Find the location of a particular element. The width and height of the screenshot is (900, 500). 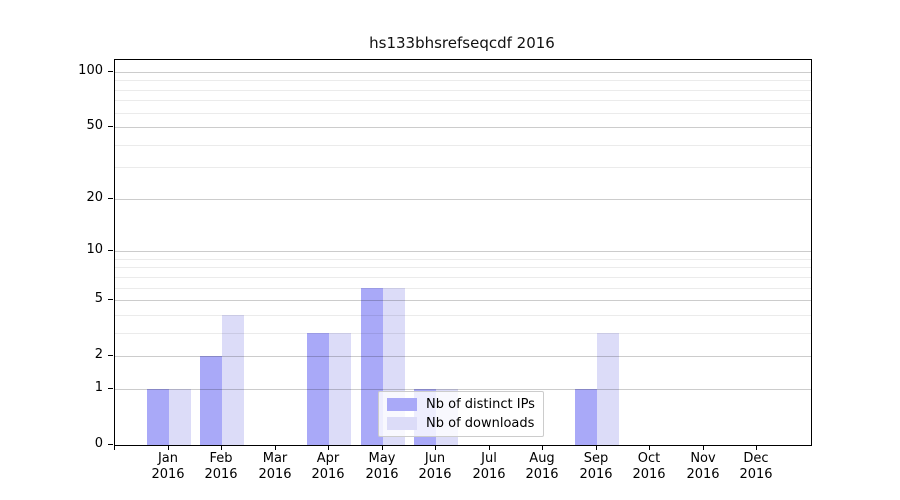

legend-entry-distinct-ips: Nb of distinct IPs is located at coordinates (465, 404).